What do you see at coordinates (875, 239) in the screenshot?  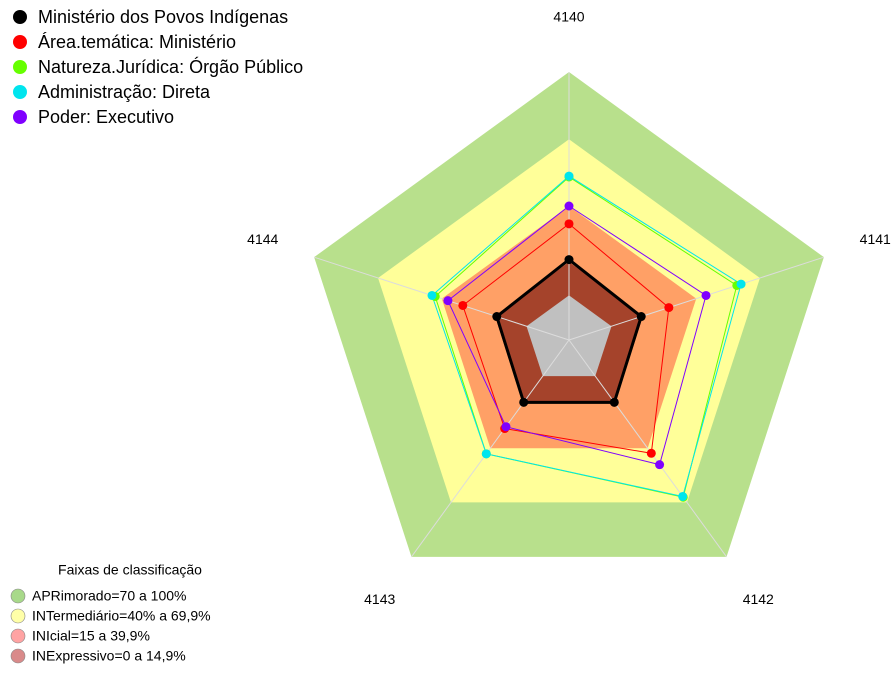 I see `axis-label: 4141` at bounding box center [875, 239].